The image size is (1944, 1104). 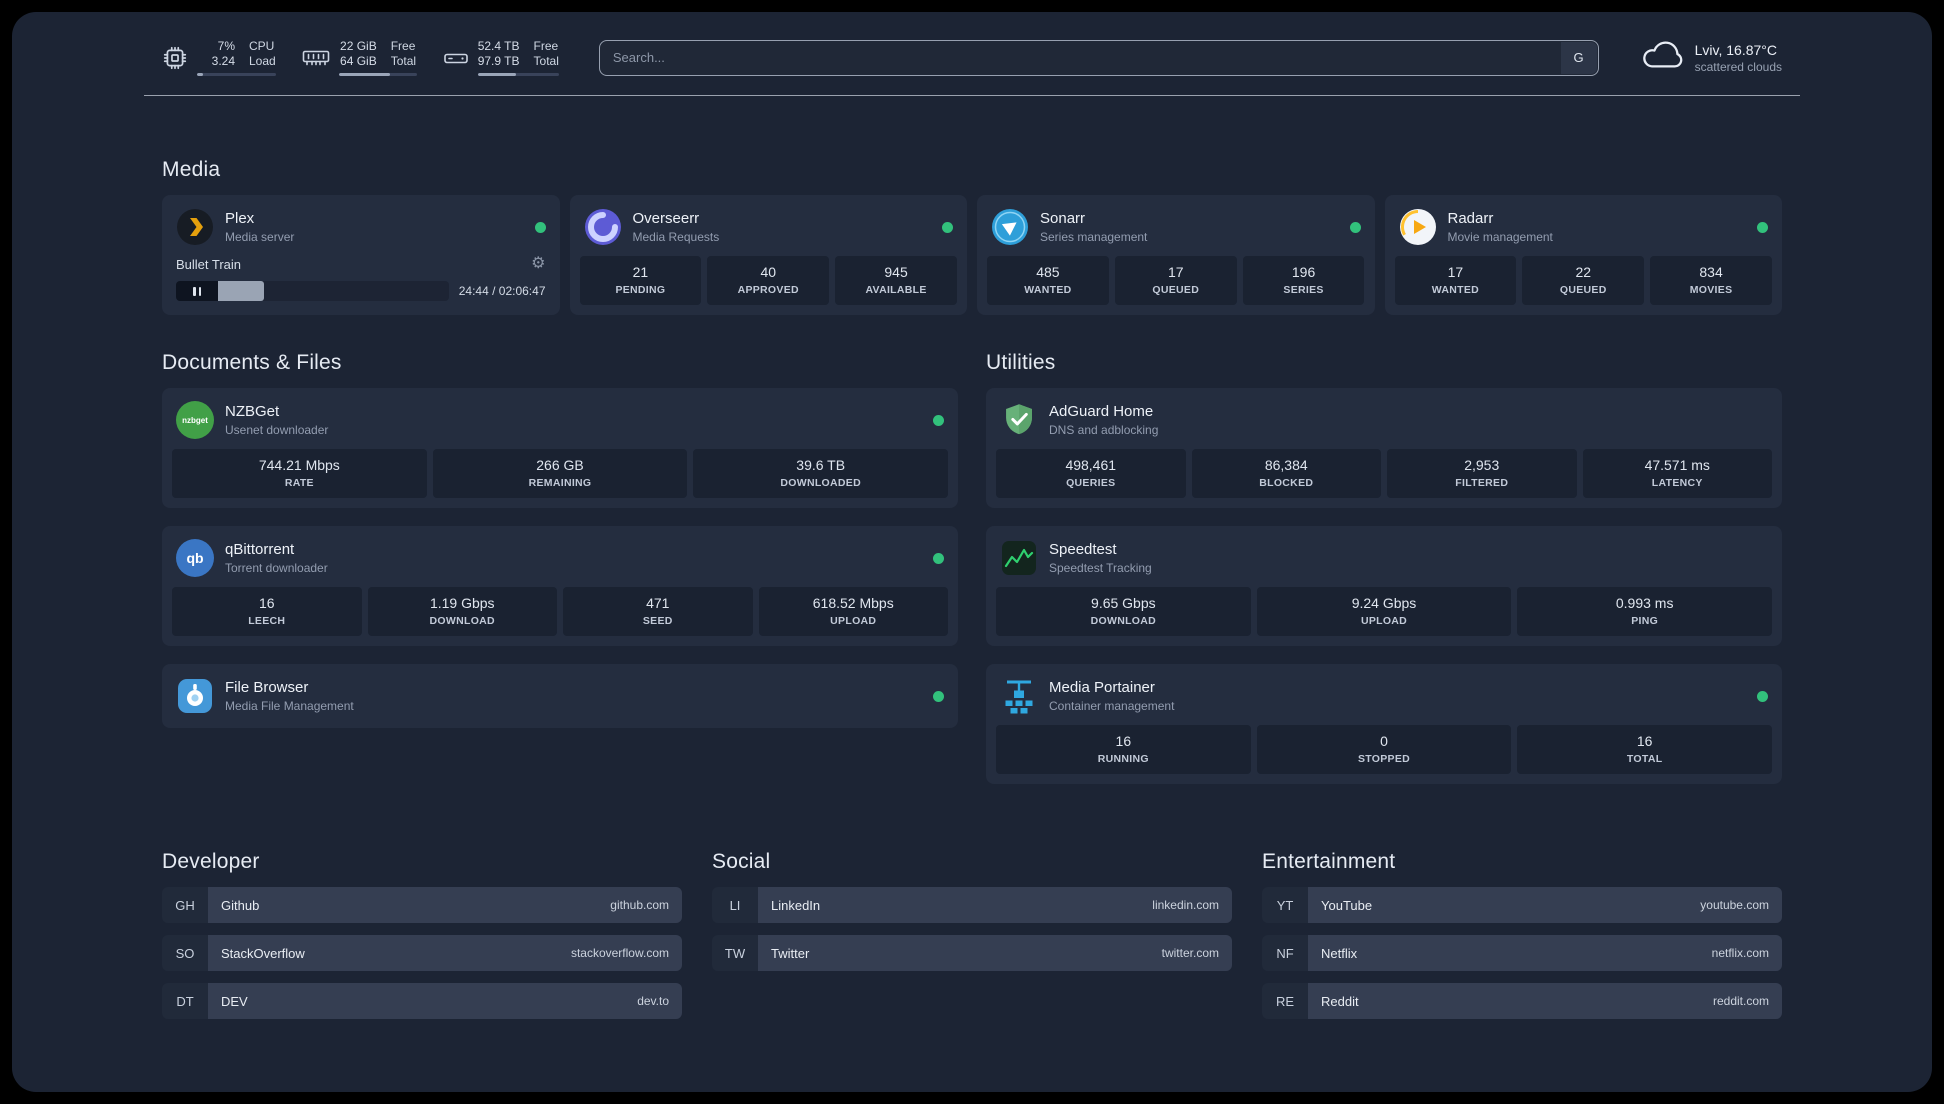 What do you see at coordinates (972, 236) in the screenshot?
I see `section-media: Media Plex Media server` at bounding box center [972, 236].